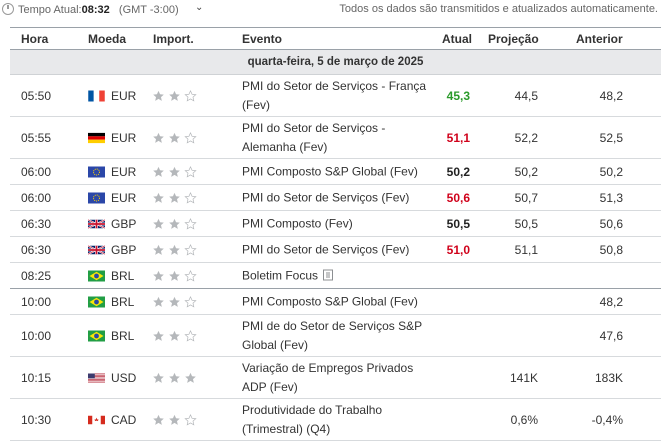  Describe the element at coordinates (297, 223) in the screenshot. I see `event-link: PMI Composto (Fev)` at that location.